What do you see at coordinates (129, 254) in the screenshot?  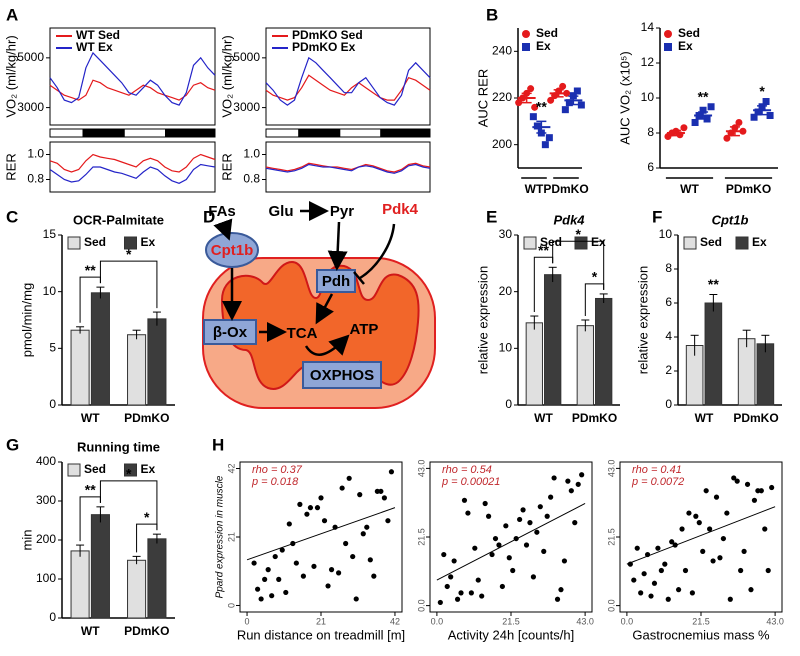 I see `significance: *` at bounding box center [129, 254].